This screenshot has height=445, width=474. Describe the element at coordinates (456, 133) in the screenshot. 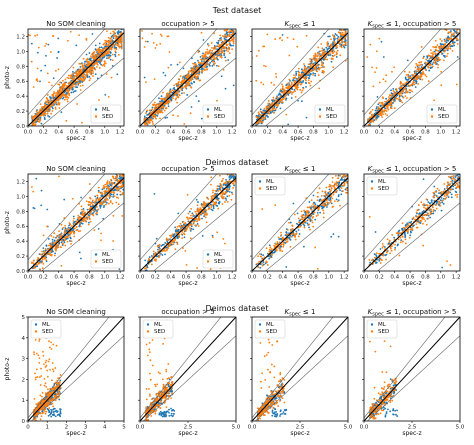

I see `x-tick-label: 1.2` at that location.